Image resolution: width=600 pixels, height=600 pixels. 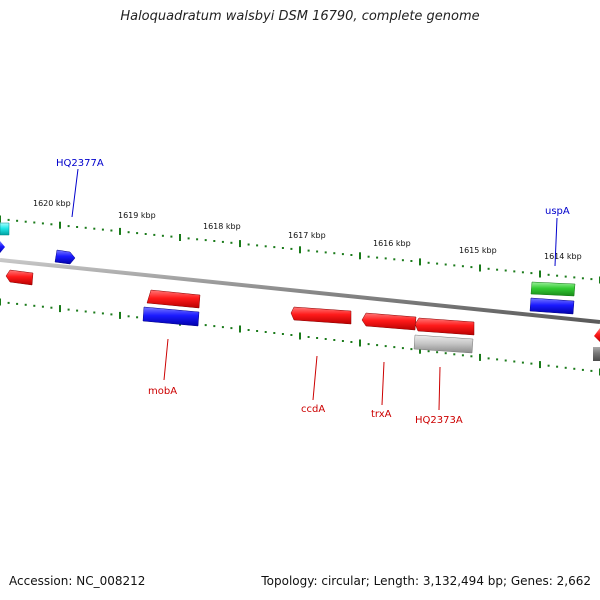 I want to click on gene-label-hq2377a: HQ2377A, so click(x=80, y=163).